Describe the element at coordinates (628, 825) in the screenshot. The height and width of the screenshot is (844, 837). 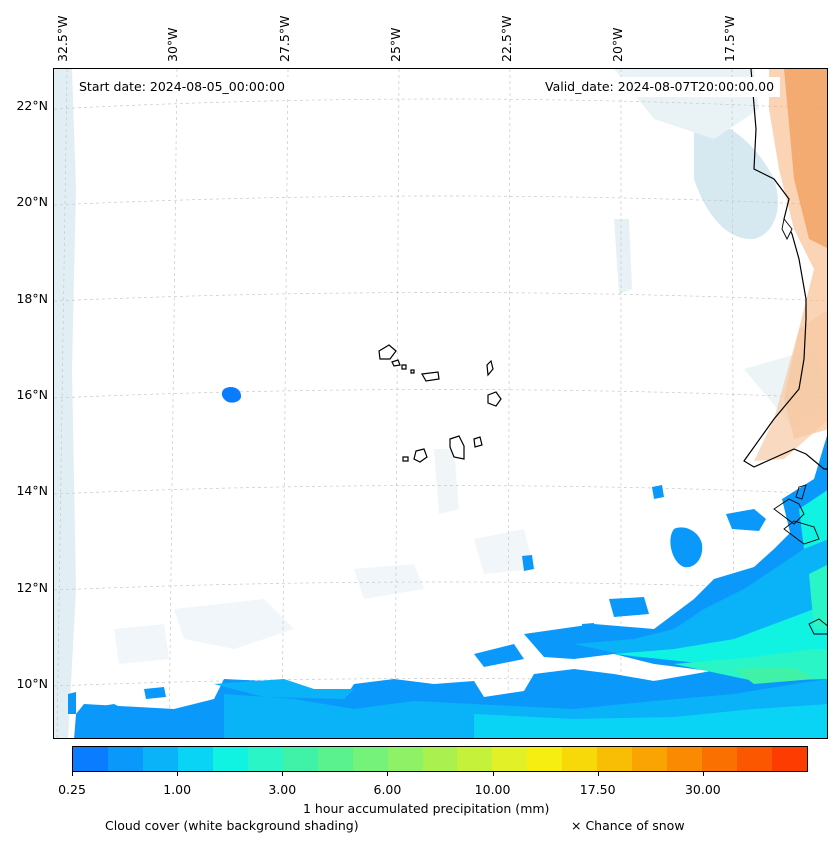
I see `snow-legend: × Chance of snow` at that location.